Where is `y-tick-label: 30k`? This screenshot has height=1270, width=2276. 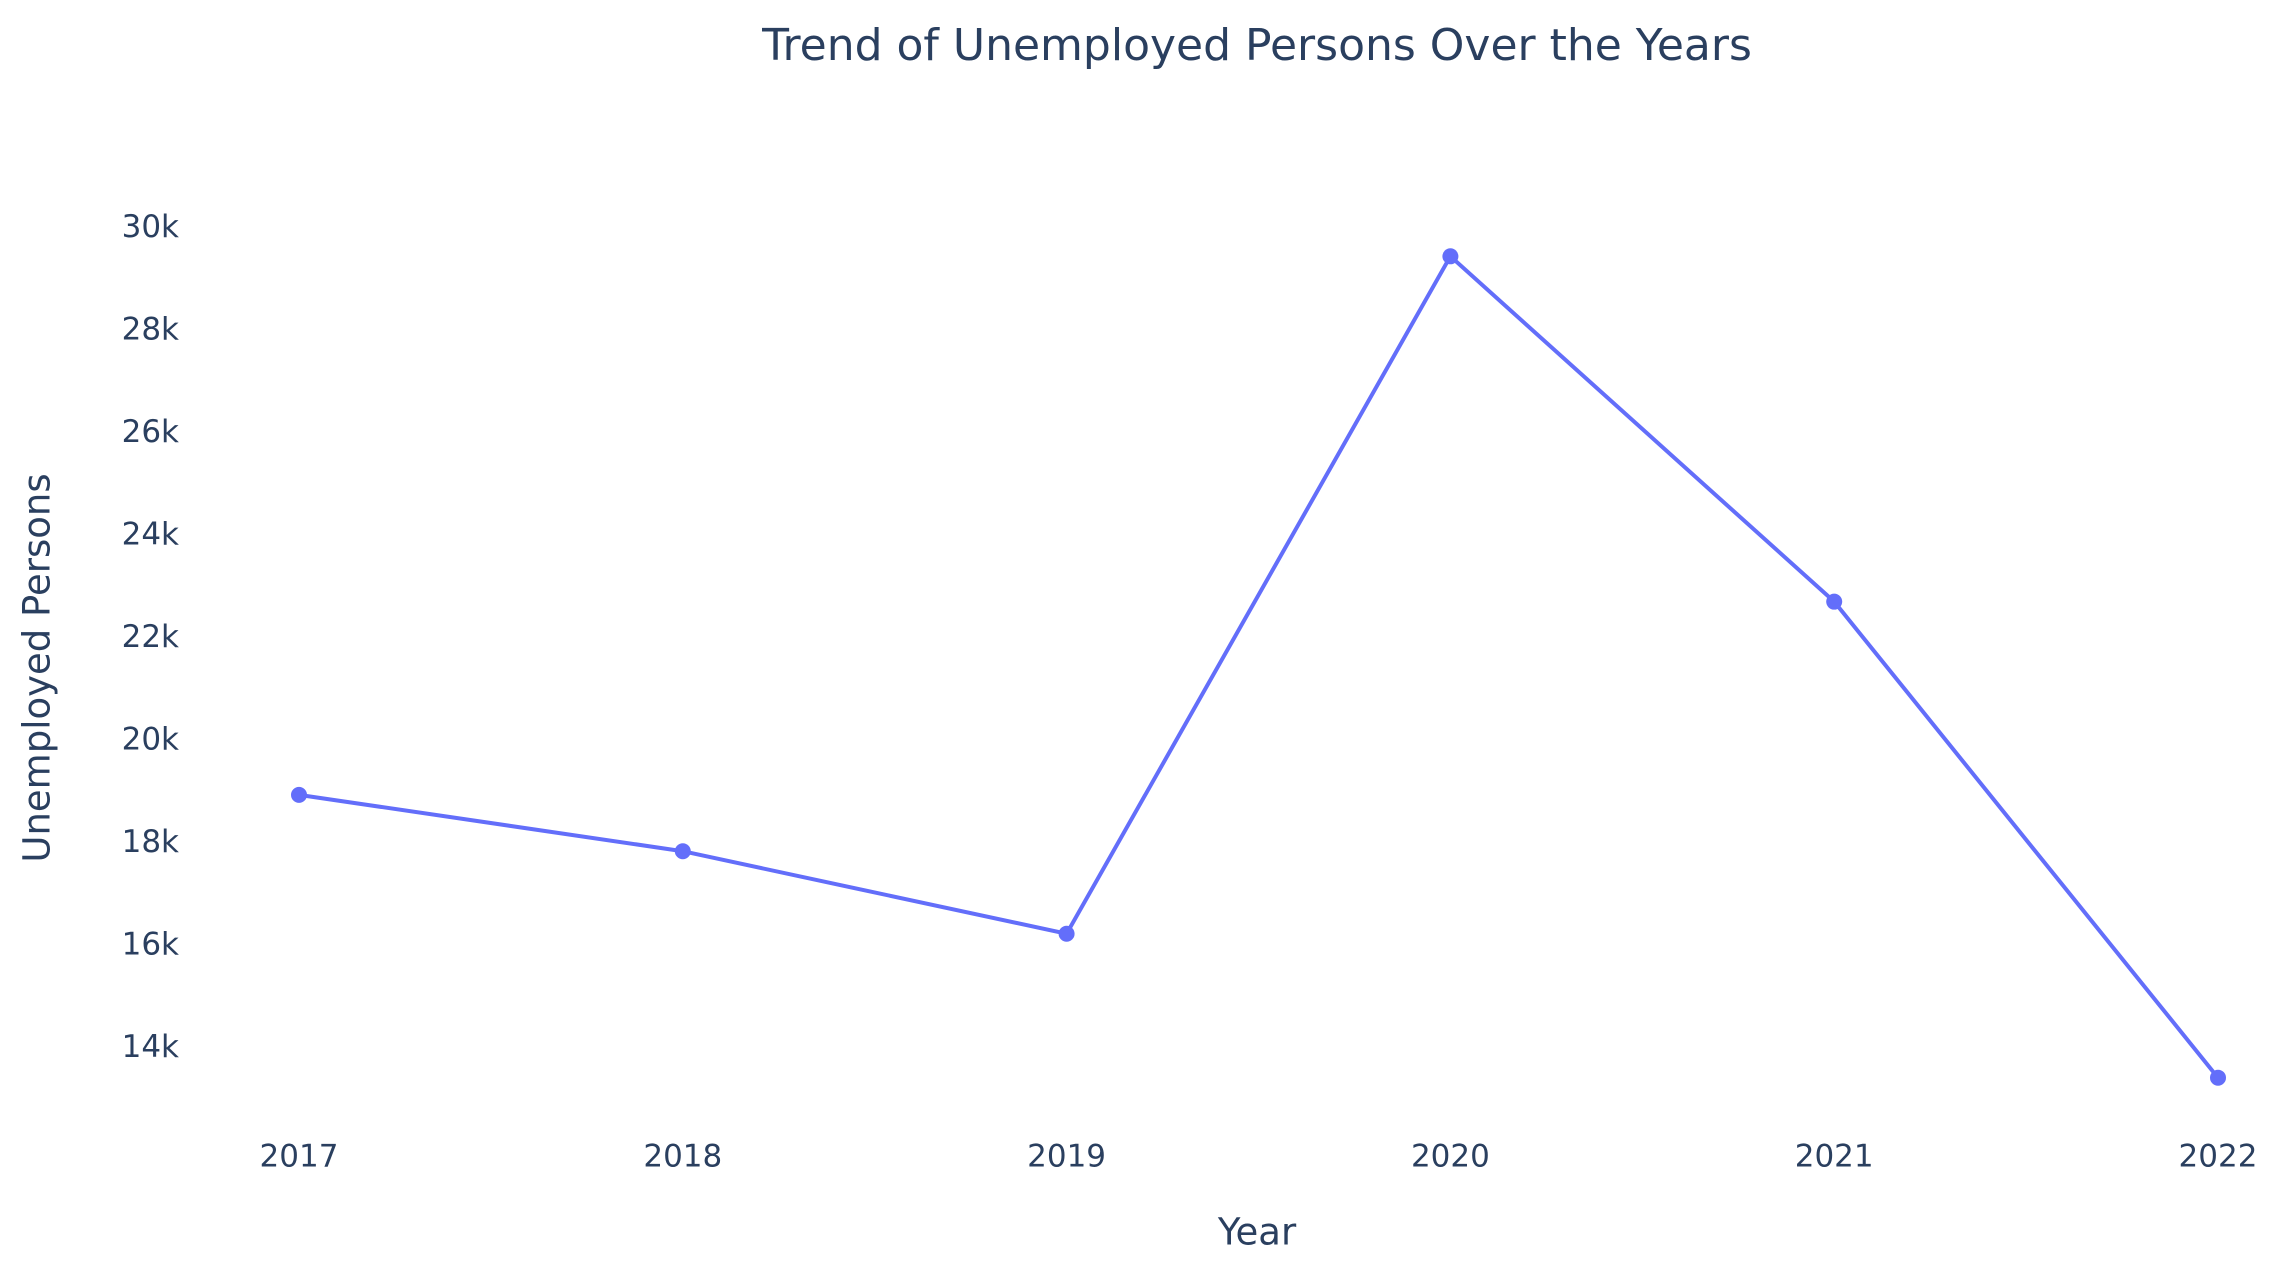 y-tick-label: 30k is located at coordinates (150, 227).